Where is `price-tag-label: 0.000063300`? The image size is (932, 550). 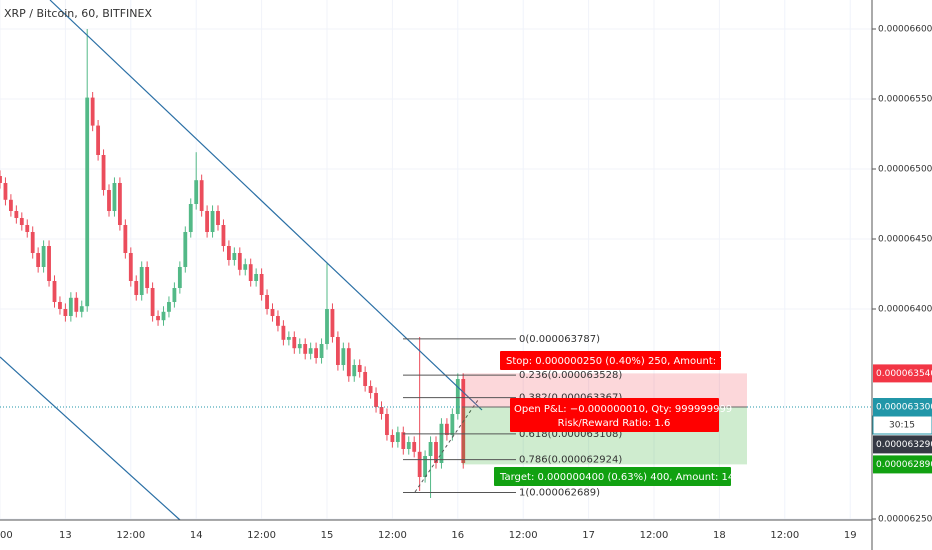
price-tag-label: 0.000063300 is located at coordinates (904, 408).